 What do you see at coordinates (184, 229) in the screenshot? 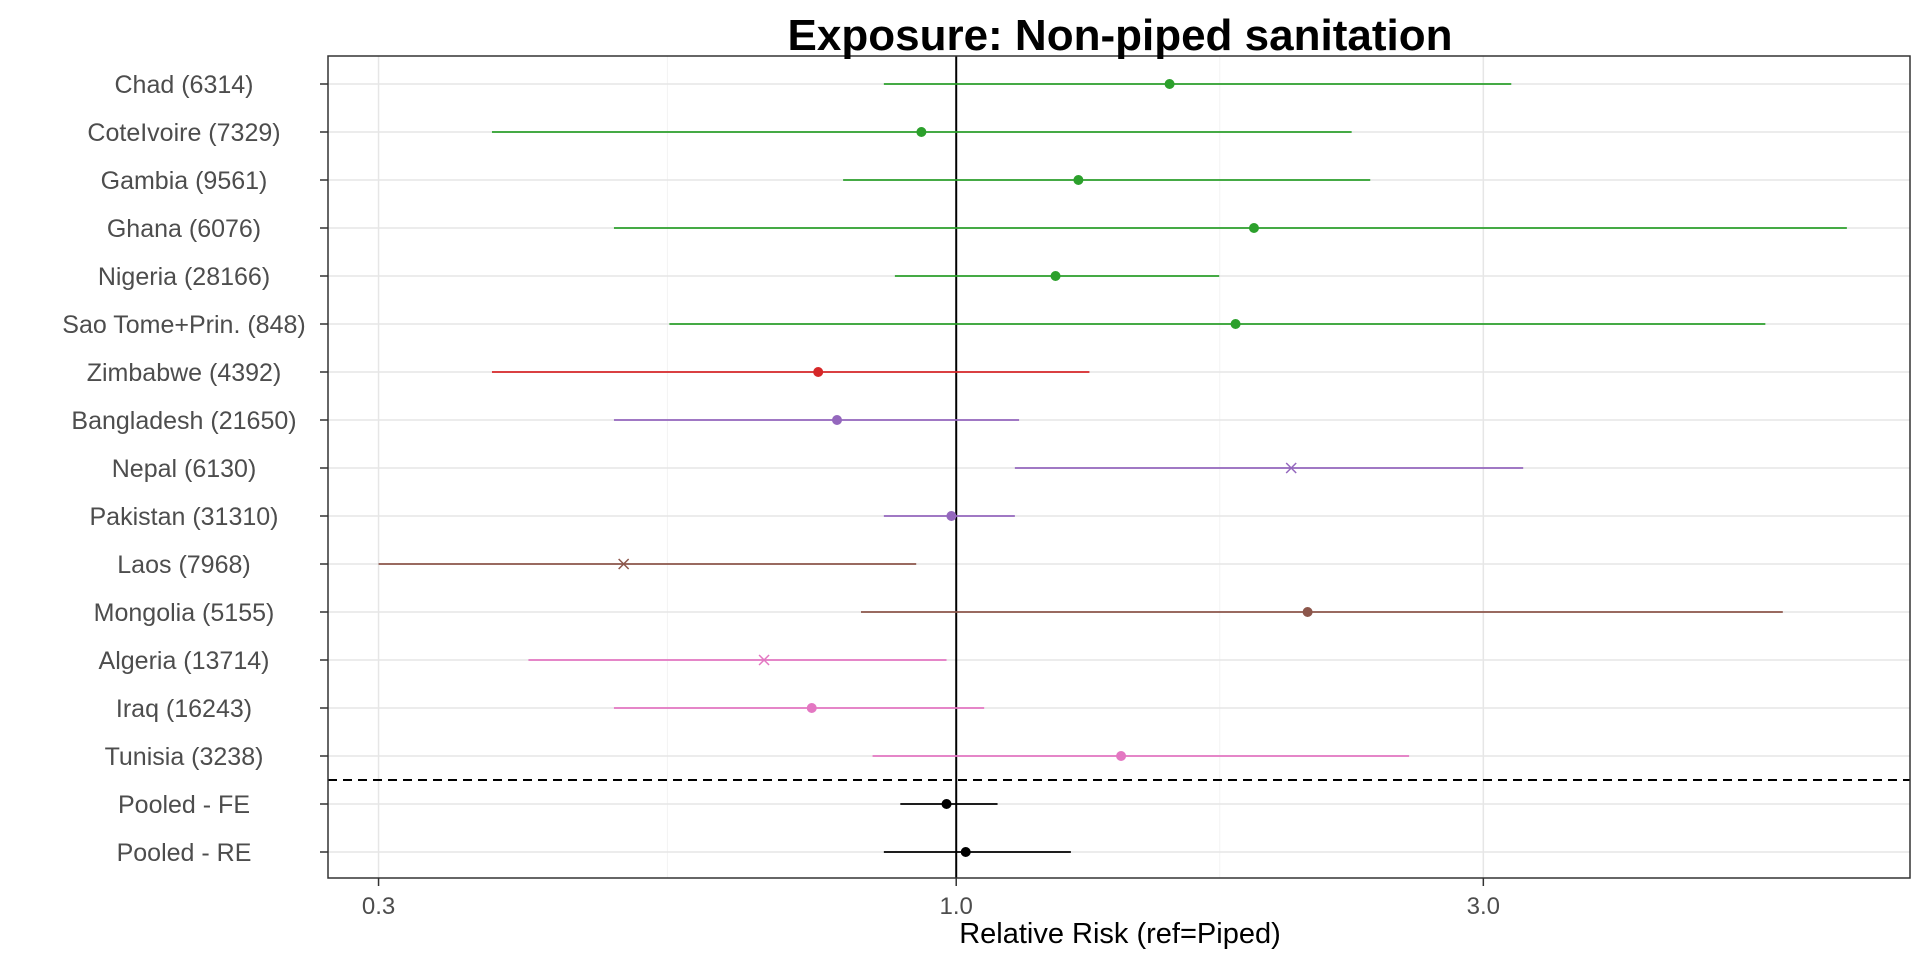
I see `row-label: Ghana (6076)` at bounding box center [184, 229].